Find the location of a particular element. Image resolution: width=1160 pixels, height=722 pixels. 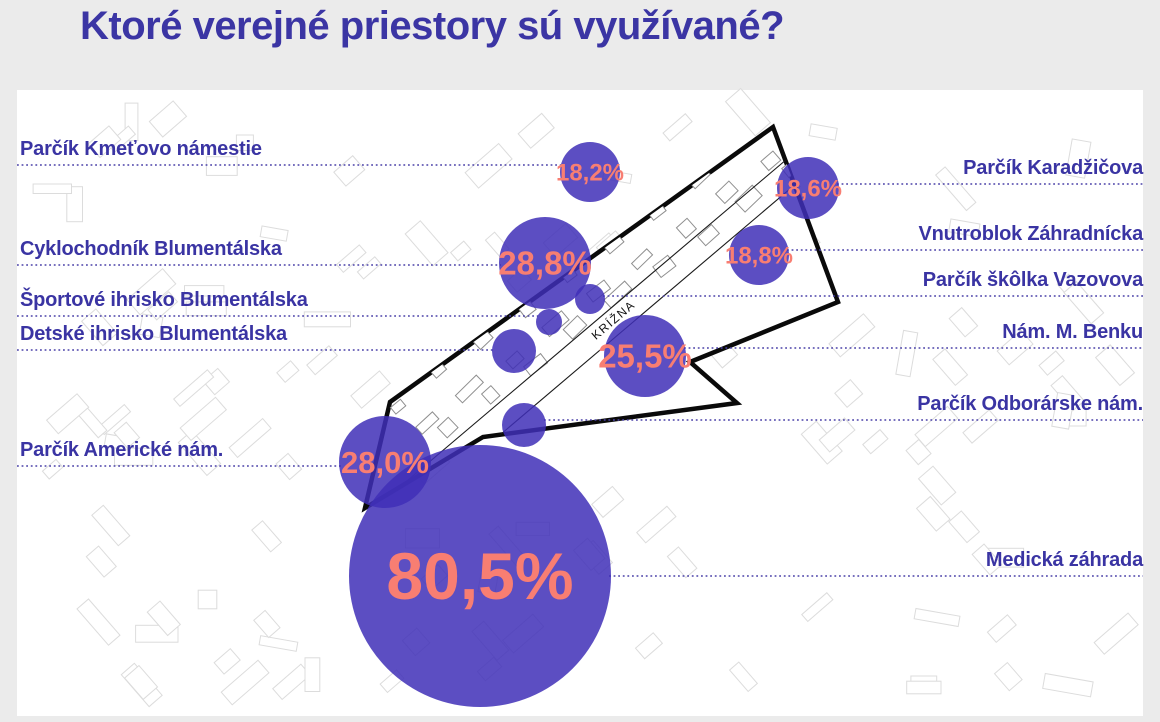

percent-label: 28,8% is located at coordinates (545, 263).